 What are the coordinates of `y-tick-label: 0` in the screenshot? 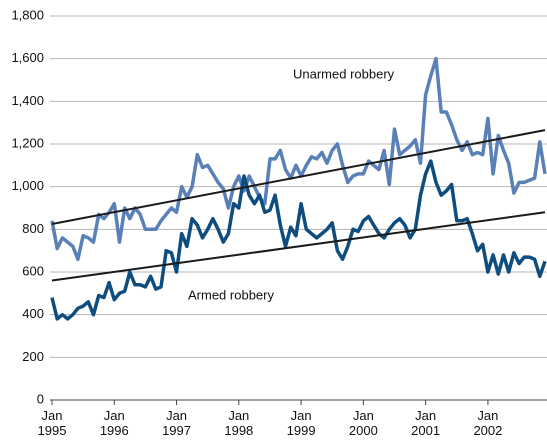 It's located at (40, 398).